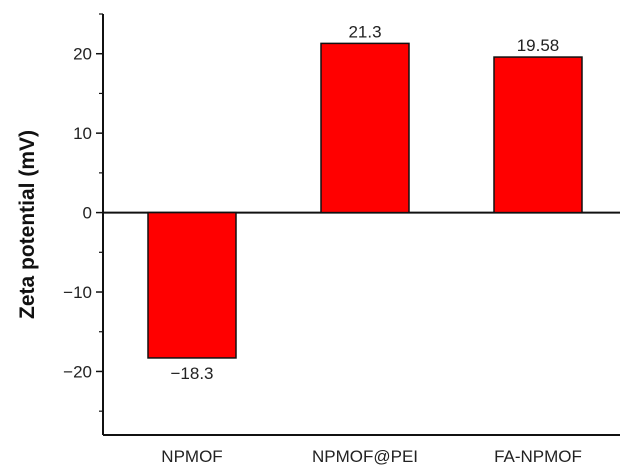  Describe the element at coordinates (364, 31) in the screenshot. I see `data-label: 21.3` at that location.